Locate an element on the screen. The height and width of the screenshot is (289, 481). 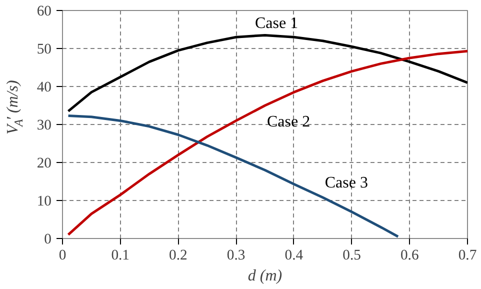
x-tick-label: 0.6 is located at coordinates (409, 256).